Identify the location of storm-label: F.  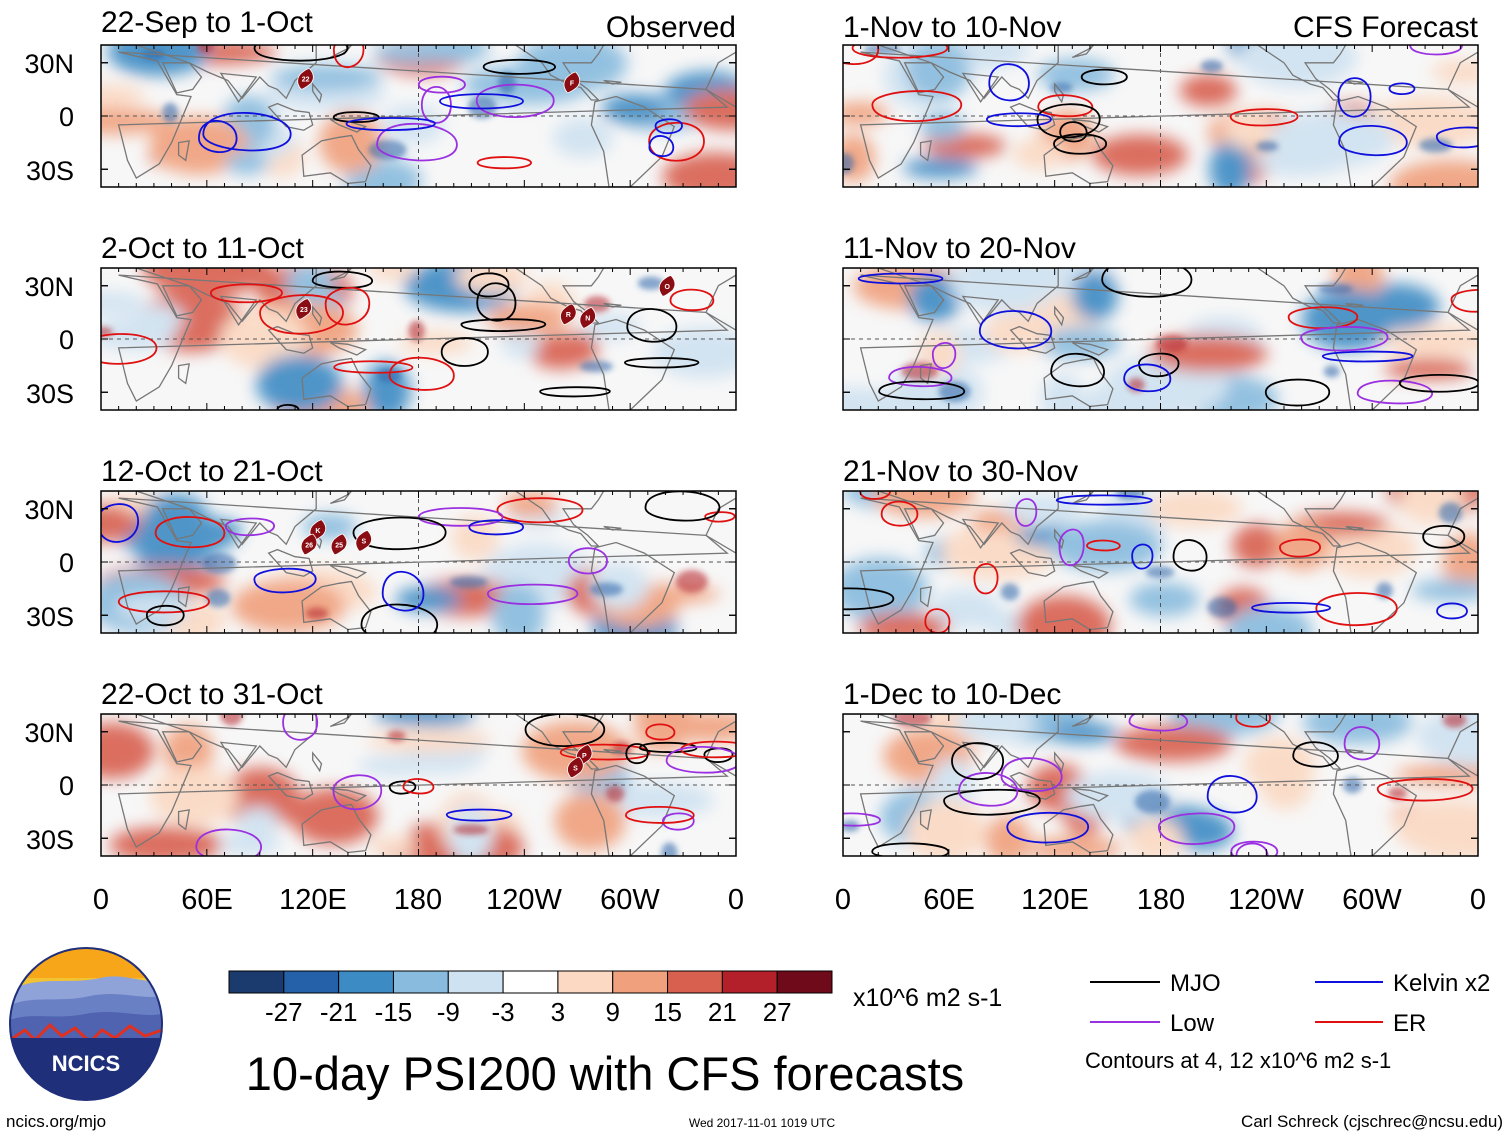
(572, 83).